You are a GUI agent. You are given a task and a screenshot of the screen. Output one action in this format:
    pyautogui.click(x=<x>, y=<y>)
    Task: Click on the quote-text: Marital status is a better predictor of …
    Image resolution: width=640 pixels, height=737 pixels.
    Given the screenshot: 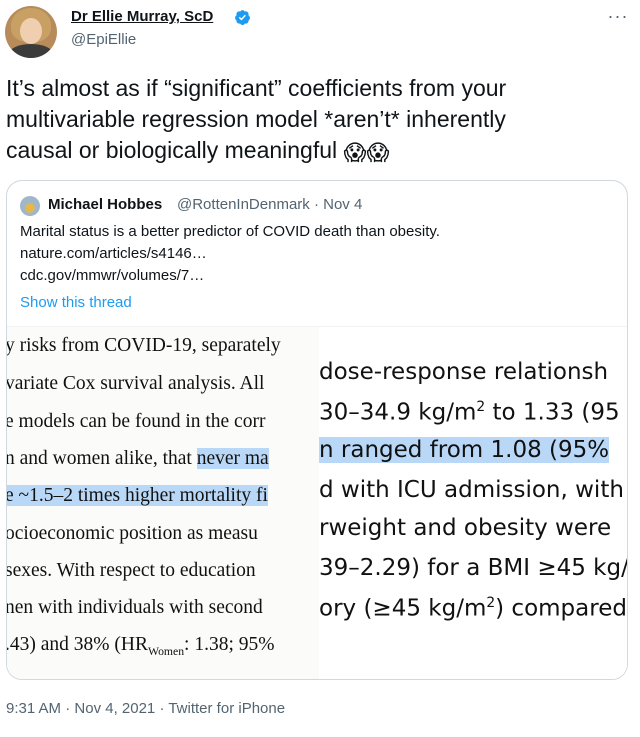 What is the action you would take?
    pyautogui.click(x=230, y=231)
    